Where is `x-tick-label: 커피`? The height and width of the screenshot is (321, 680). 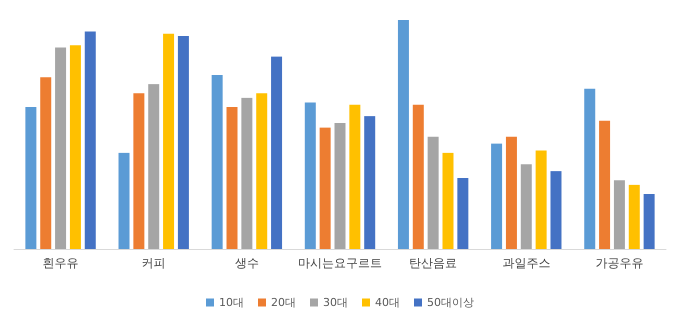
x-tick-label: 커피 is located at coordinates (154, 263).